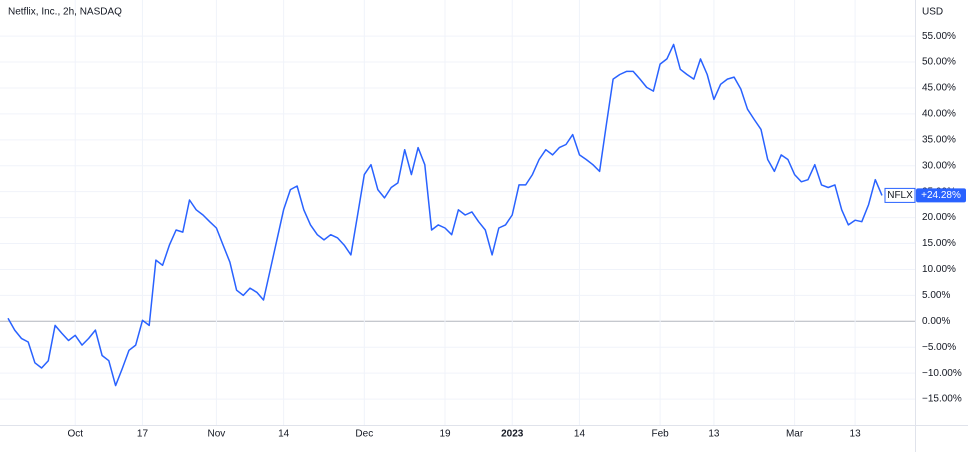  Describe the element at coordinates (936, 321) in the screenshot. I see `y-tick-label: 0.00%` at that location.